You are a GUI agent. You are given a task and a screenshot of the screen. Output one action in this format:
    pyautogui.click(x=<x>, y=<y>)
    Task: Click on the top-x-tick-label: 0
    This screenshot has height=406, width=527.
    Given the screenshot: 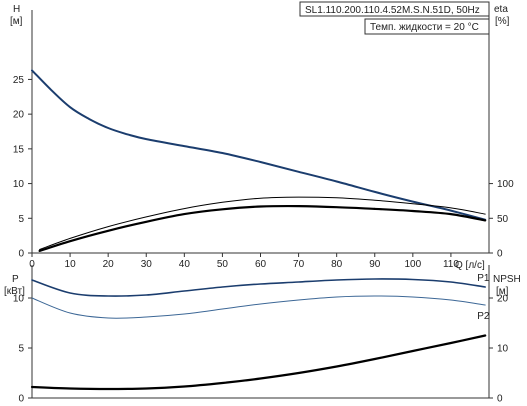 What is the action you would take?
    pyautogui.click(x=32, y=264)
    